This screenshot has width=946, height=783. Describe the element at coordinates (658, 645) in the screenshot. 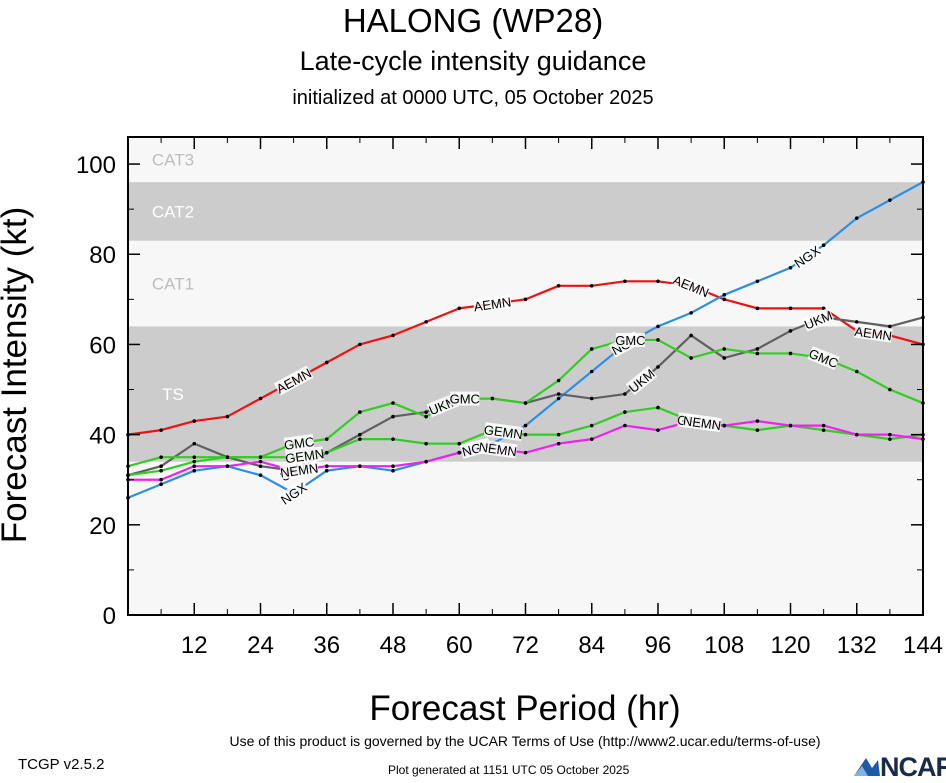

I see `x-tick-label: 96` at that location.